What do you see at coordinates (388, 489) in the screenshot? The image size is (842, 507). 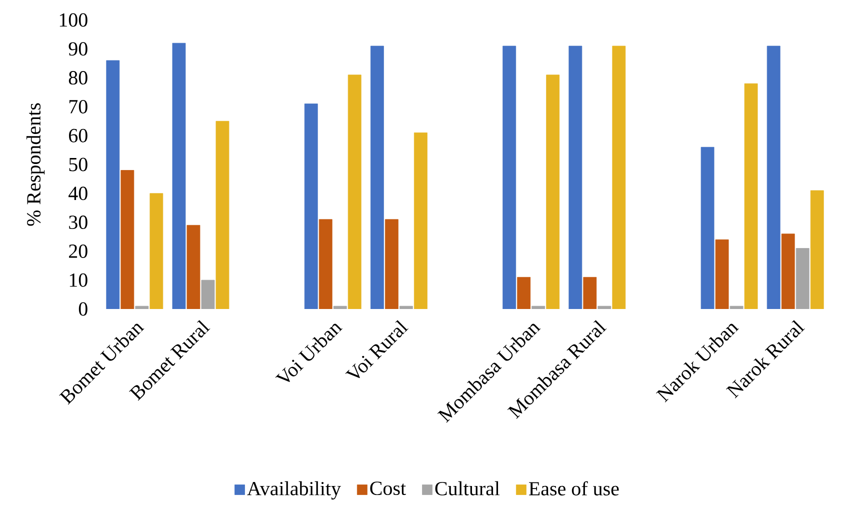 I see `legend-label: Cost` at bounding box center [388, 489].